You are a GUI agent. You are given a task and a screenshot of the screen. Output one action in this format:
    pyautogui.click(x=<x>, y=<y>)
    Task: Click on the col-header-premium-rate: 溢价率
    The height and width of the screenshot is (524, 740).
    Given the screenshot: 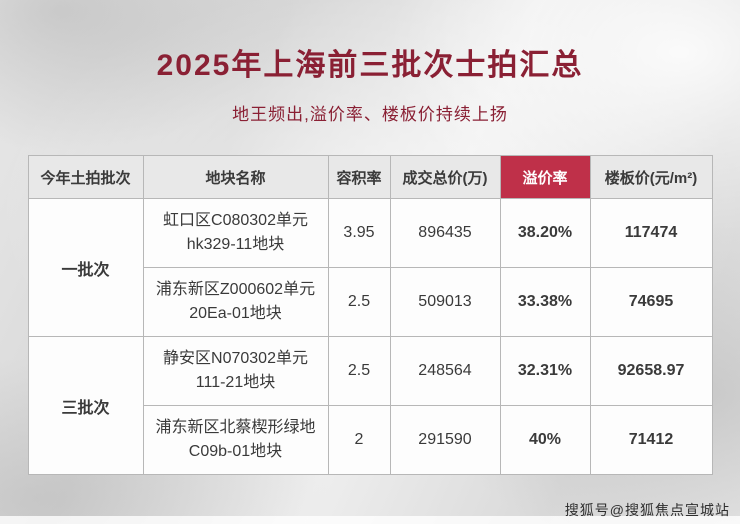 What is the action you would take?
    pyautogui.click(x=545, y=177)
    